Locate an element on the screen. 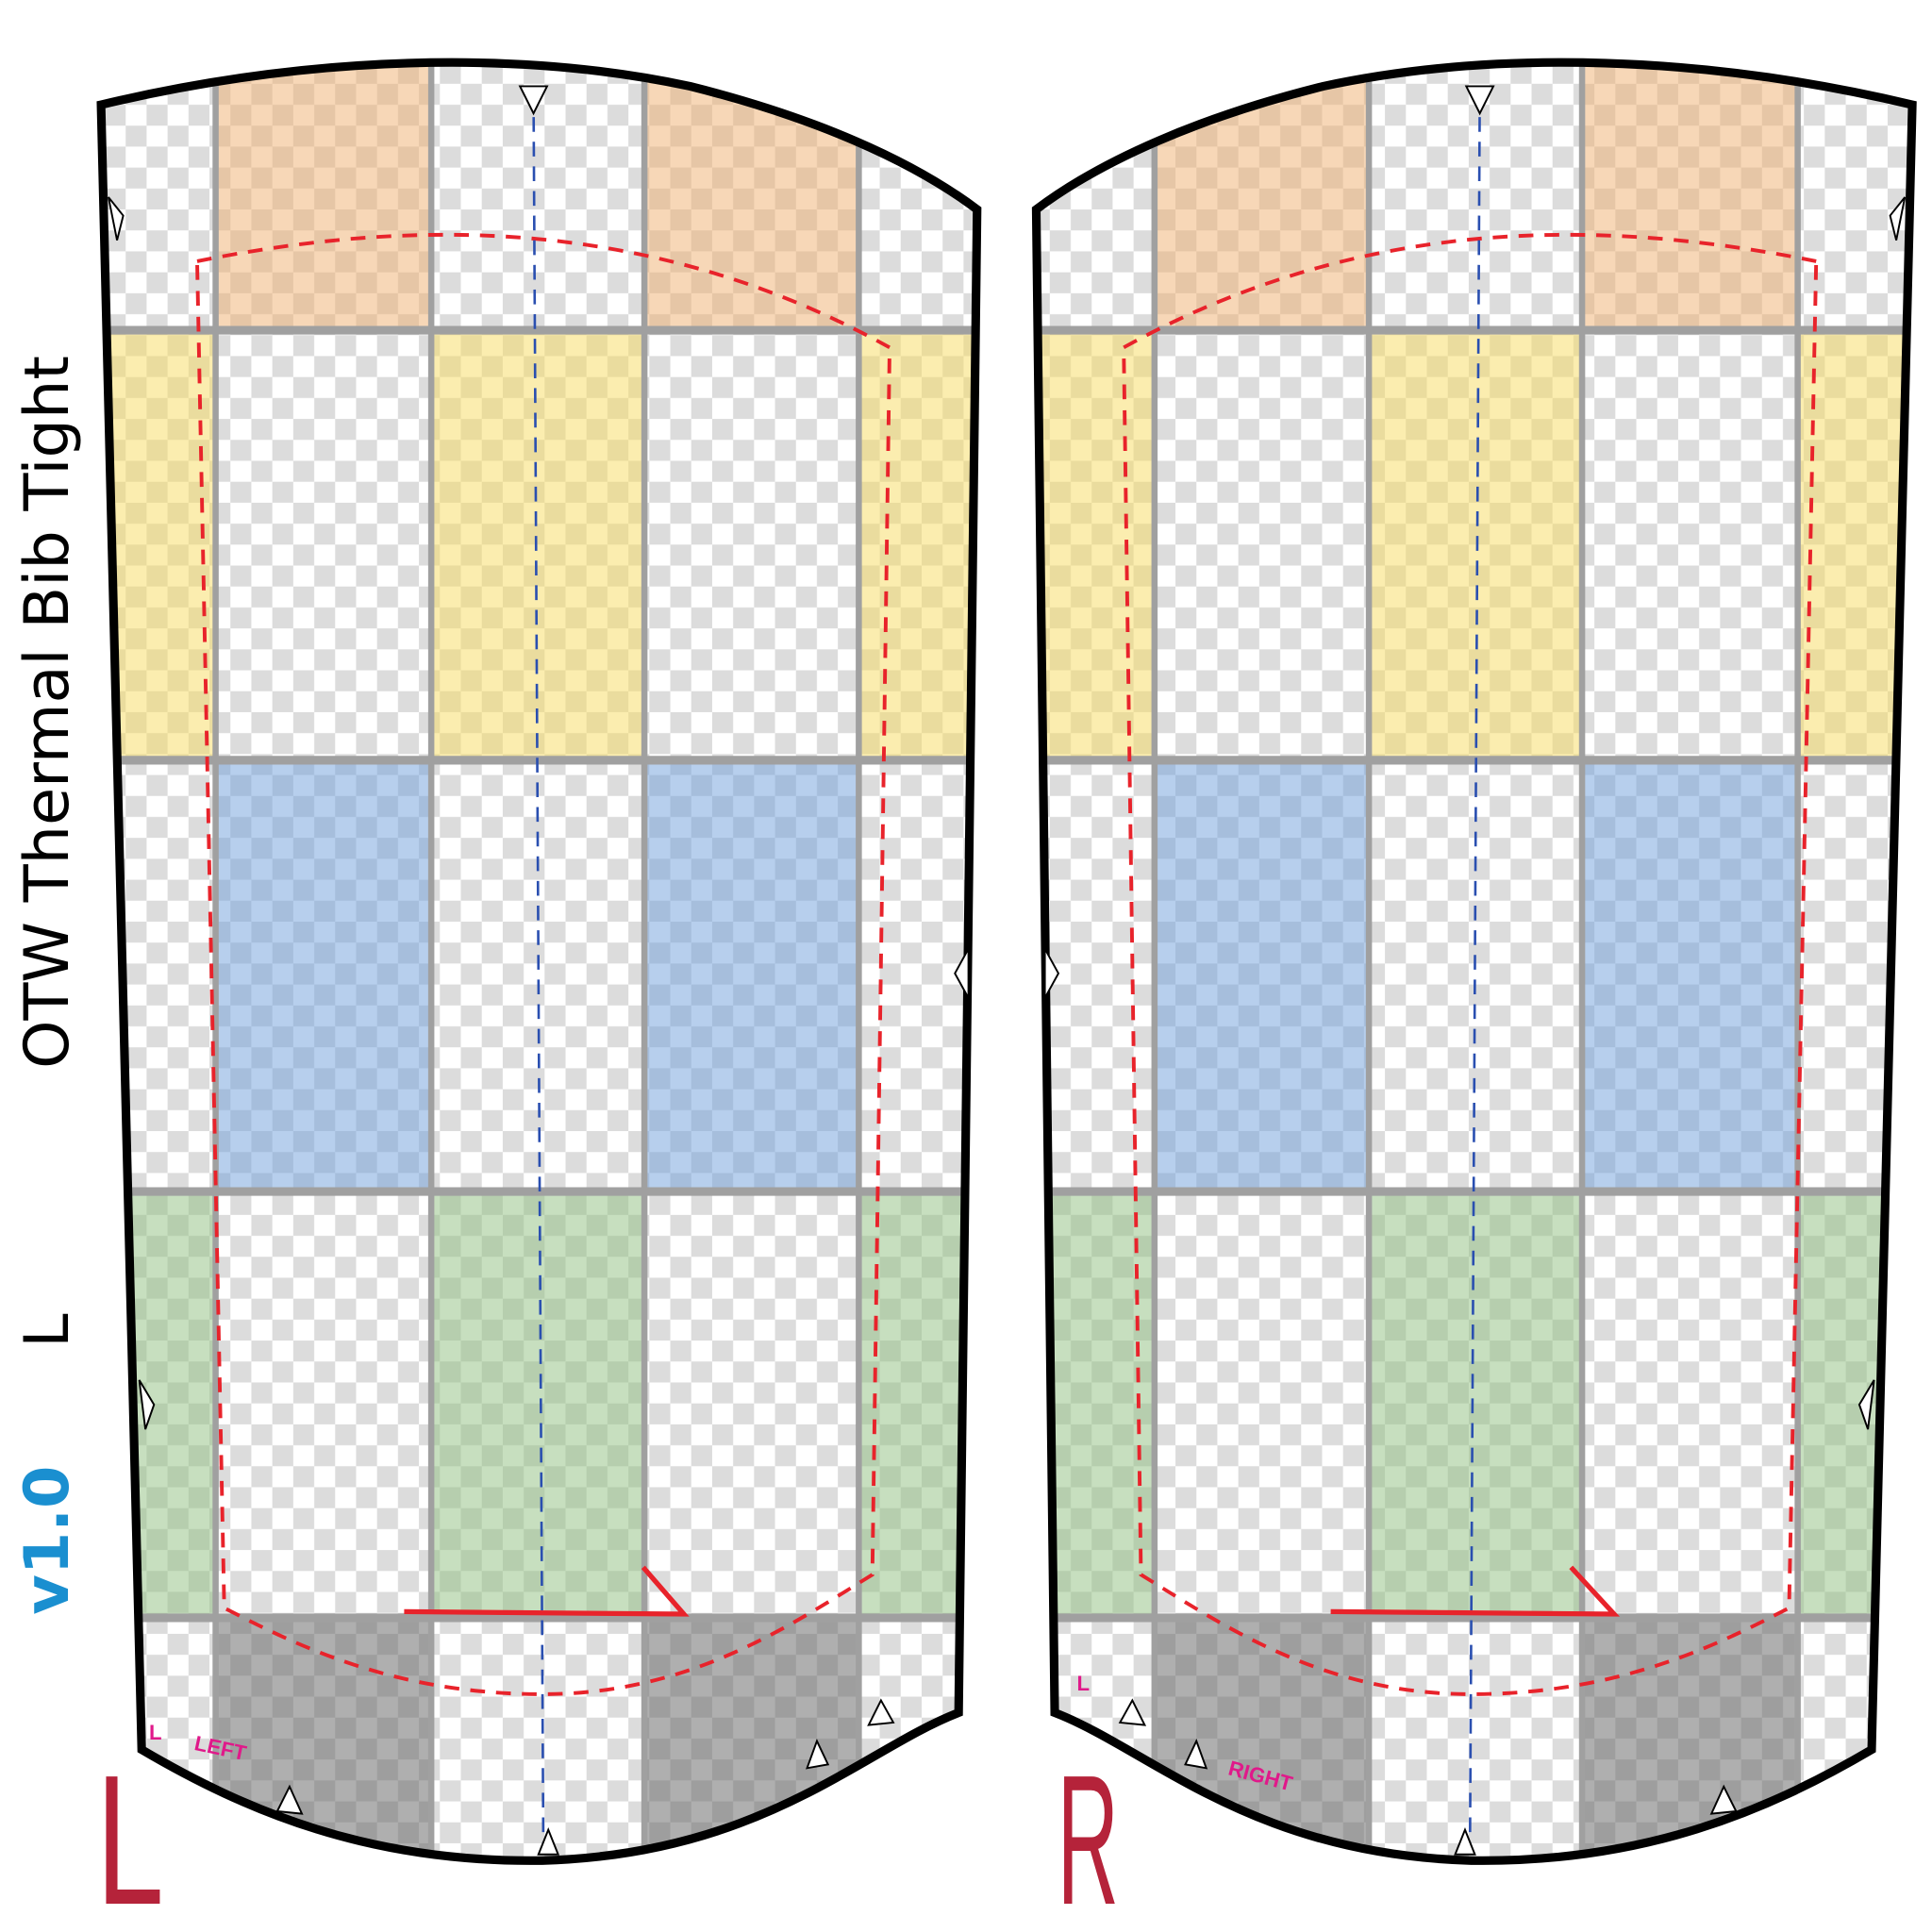 This screenshot has width=1932, height=1932. piece-label: L is located at coordinates (130, 1834).